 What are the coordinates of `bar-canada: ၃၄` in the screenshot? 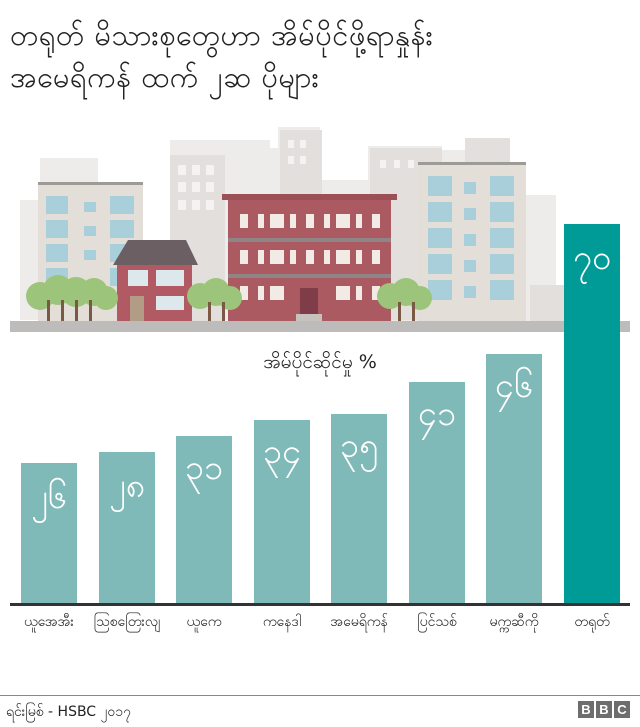 It's located at (282, 511).